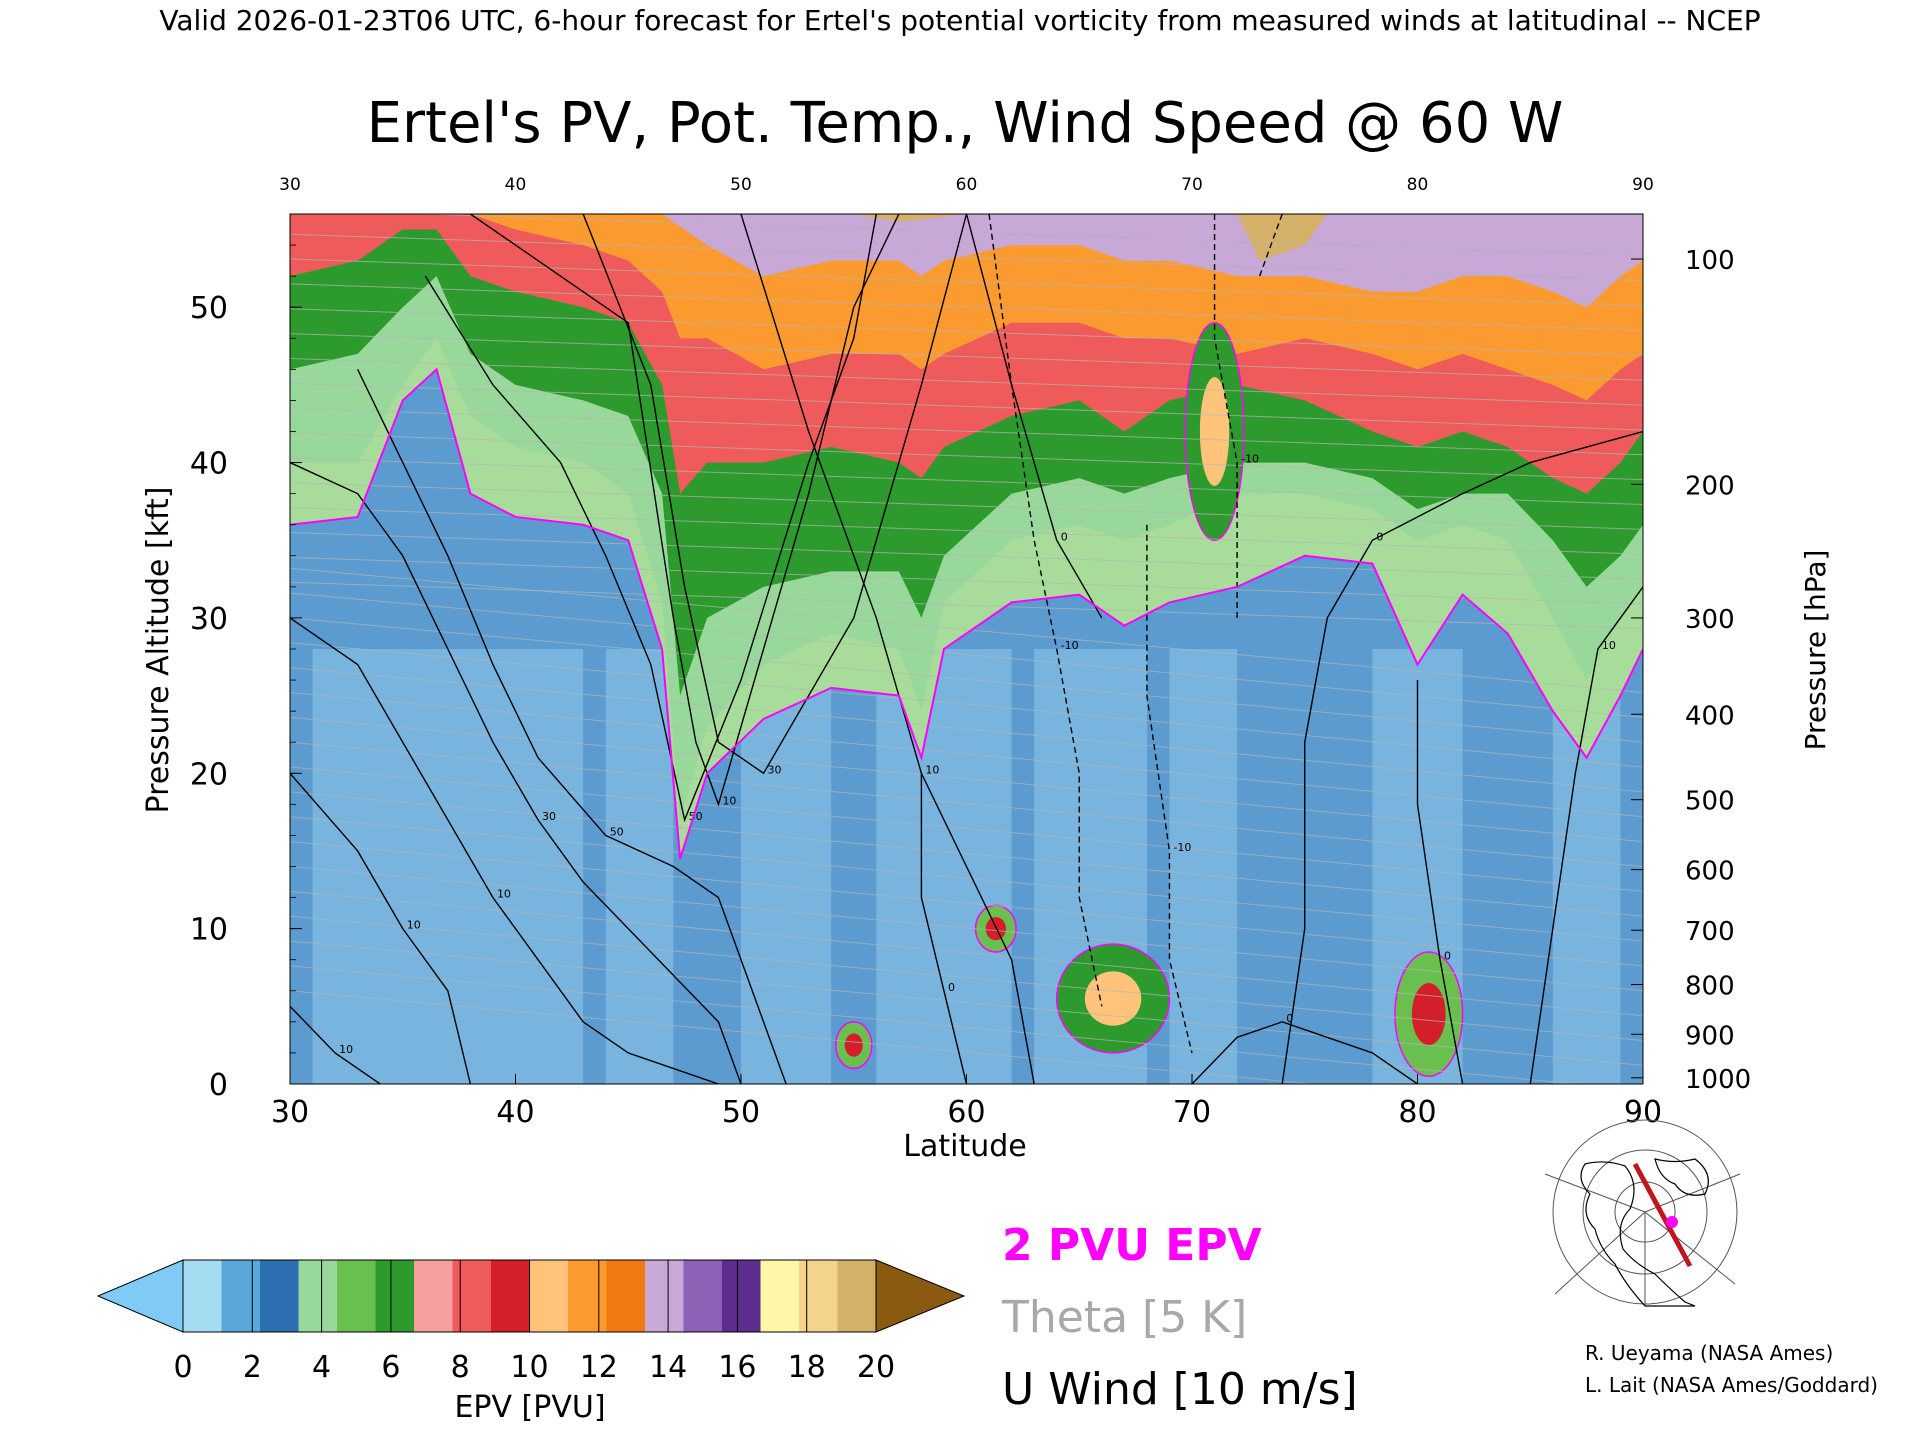 The height and width of the screenshot is (1440, 1920). I want to click on u-wind-contour-label: 50, so click(617, 831).